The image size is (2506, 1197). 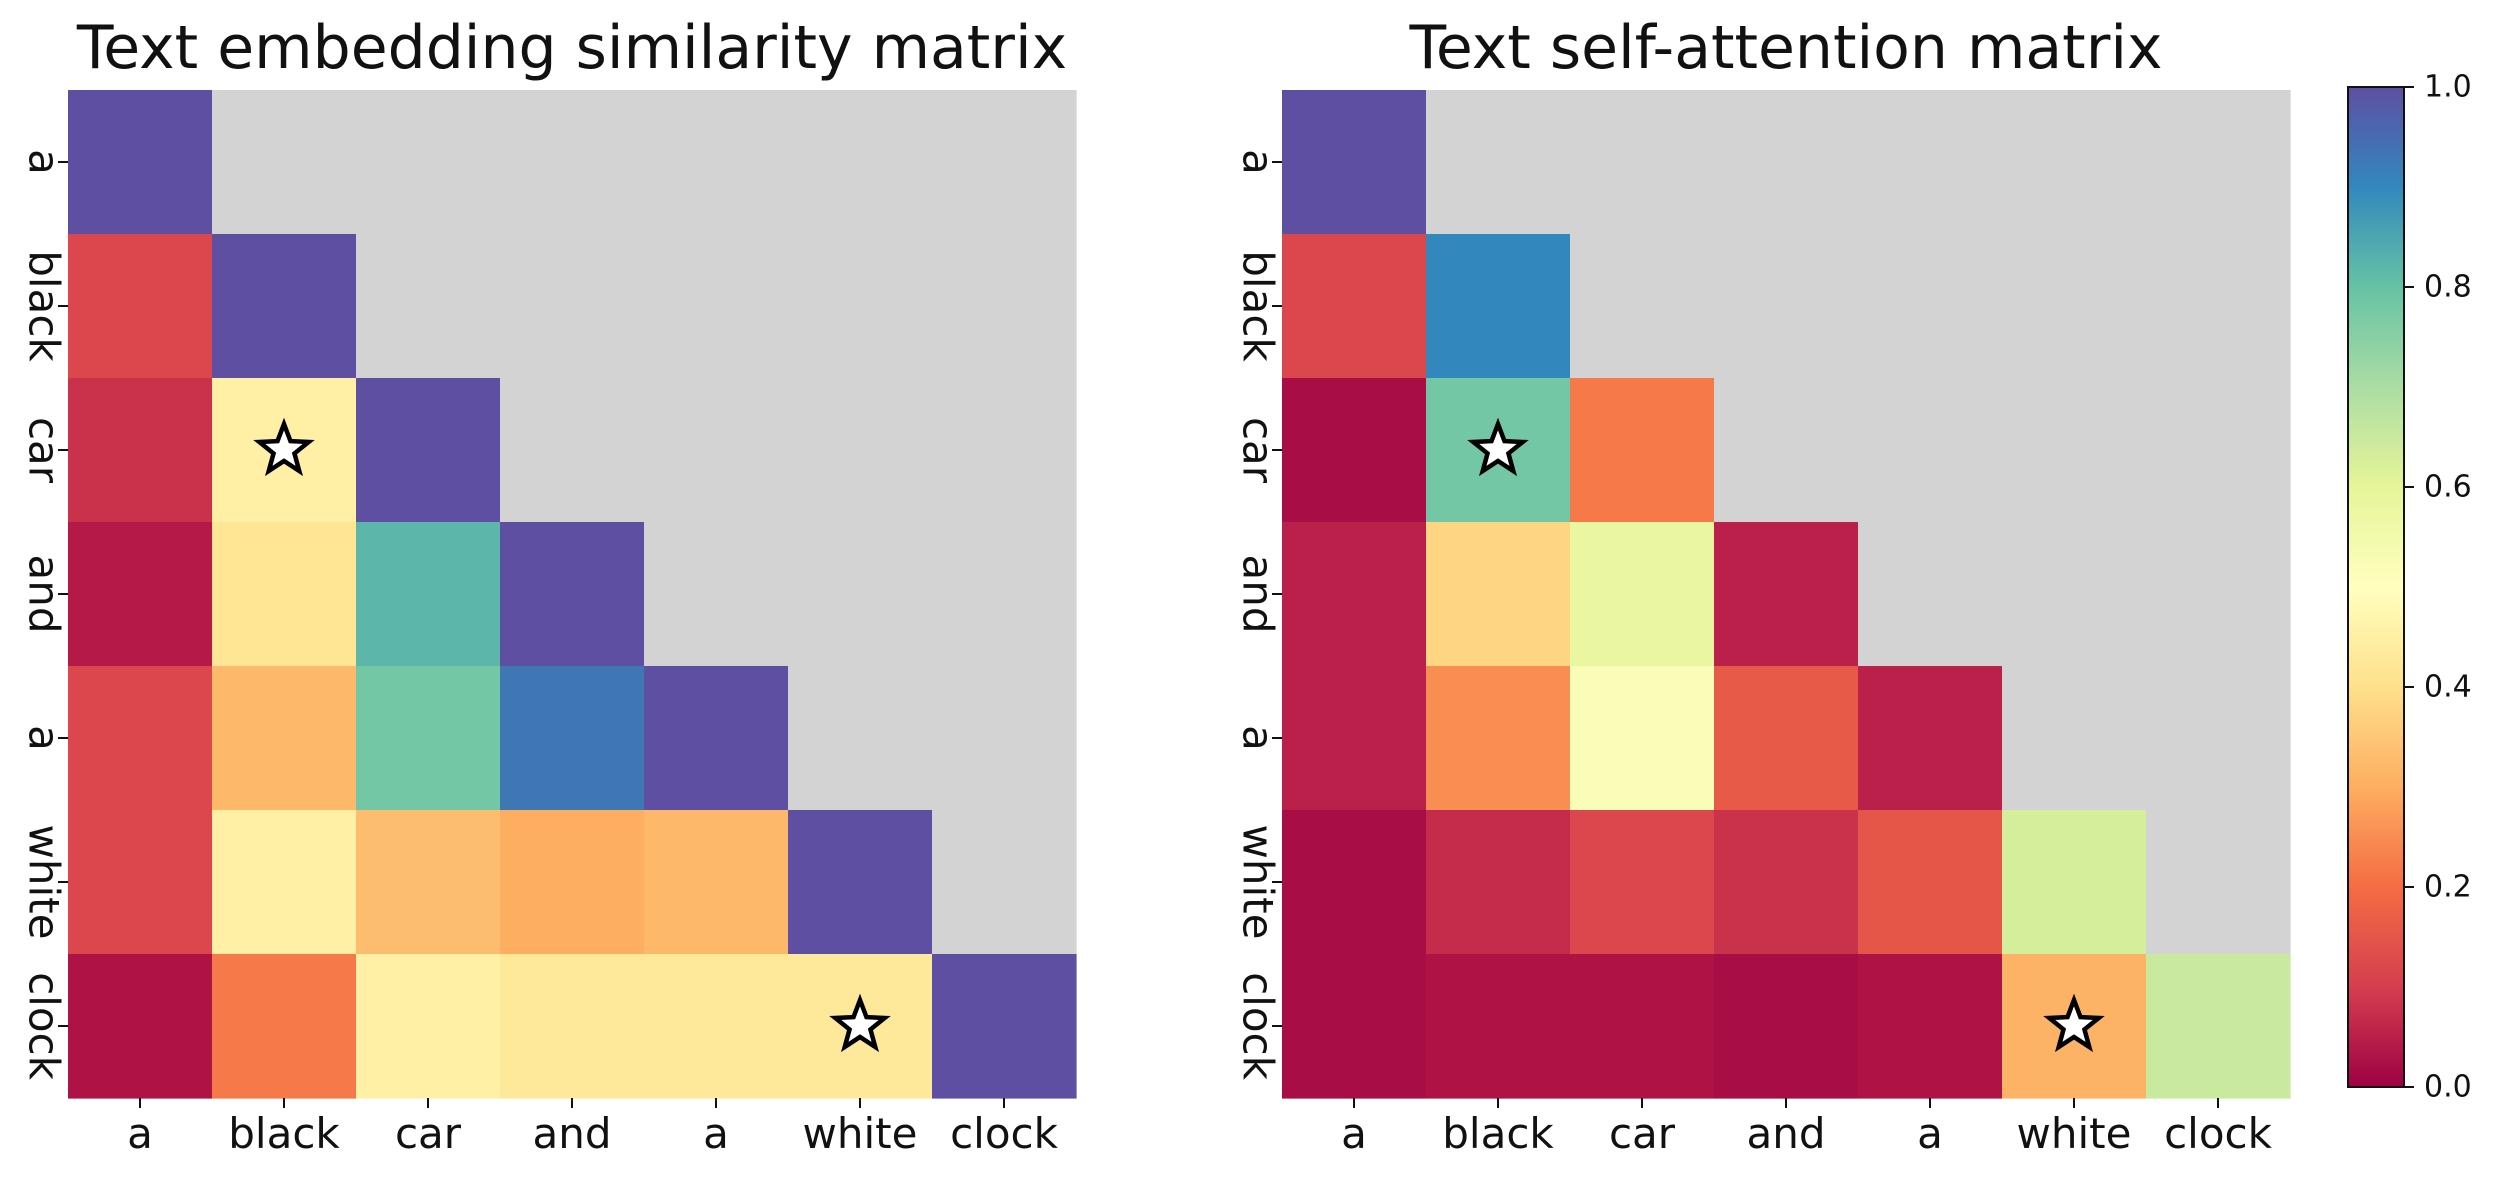 I want to click on colorbar: 0.0 0.2 0.4 0.6 0.8 1.0, so click(x=2409, y=587).